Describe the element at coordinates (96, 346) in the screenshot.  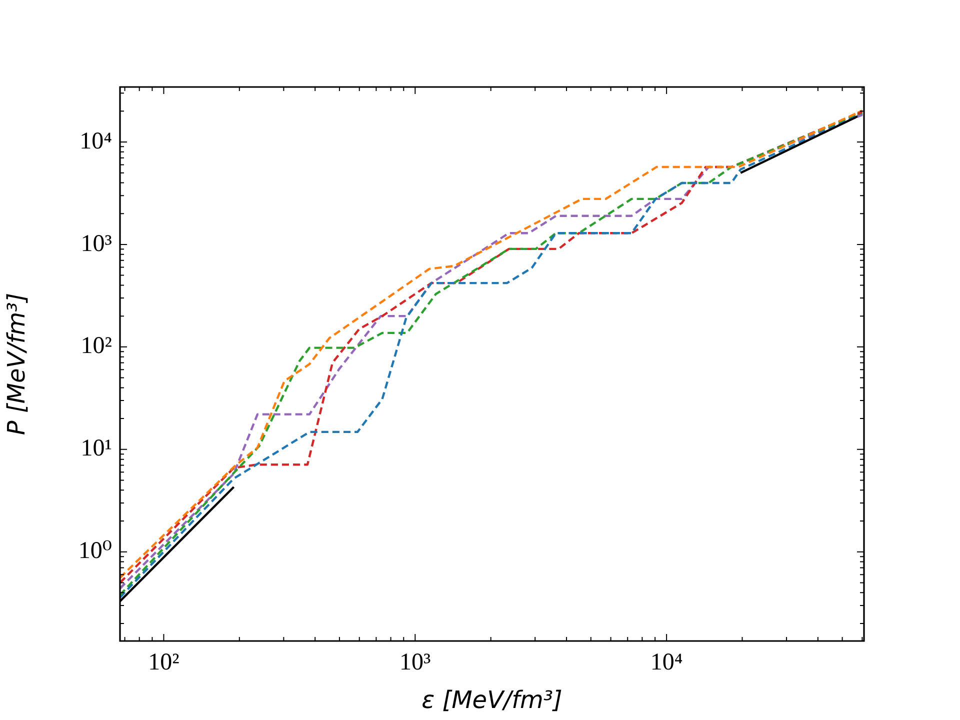
I see `y-tick-label: 10²` at that location.